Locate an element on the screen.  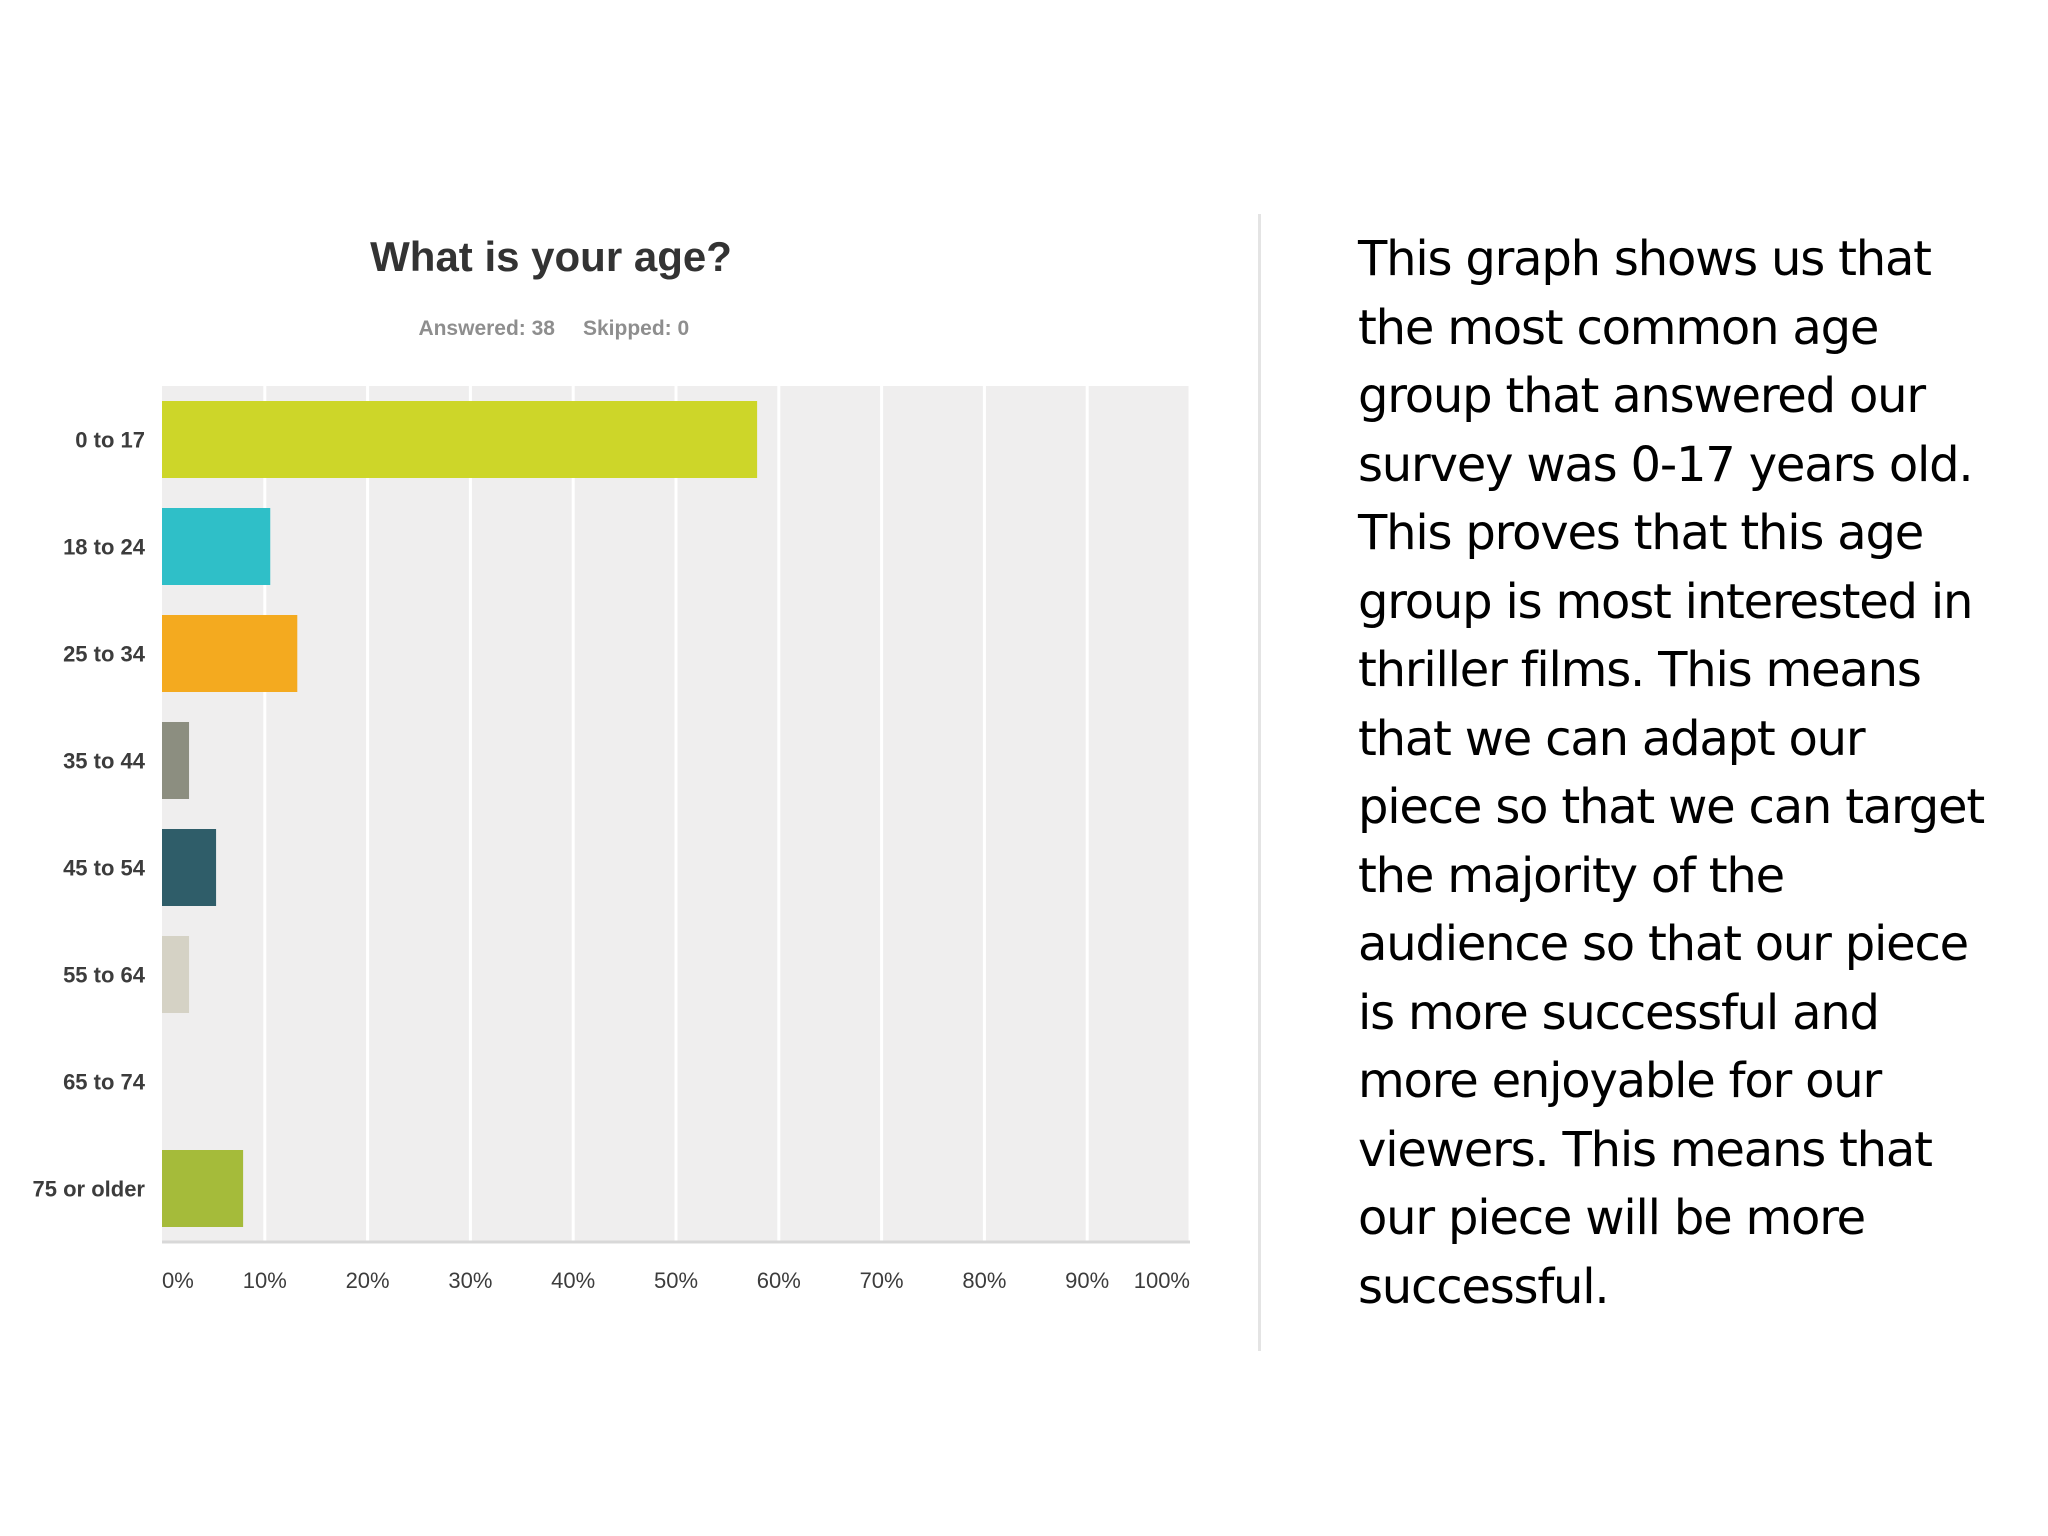
x-tick-label: 100% is located at coordinates (1162, 1280).